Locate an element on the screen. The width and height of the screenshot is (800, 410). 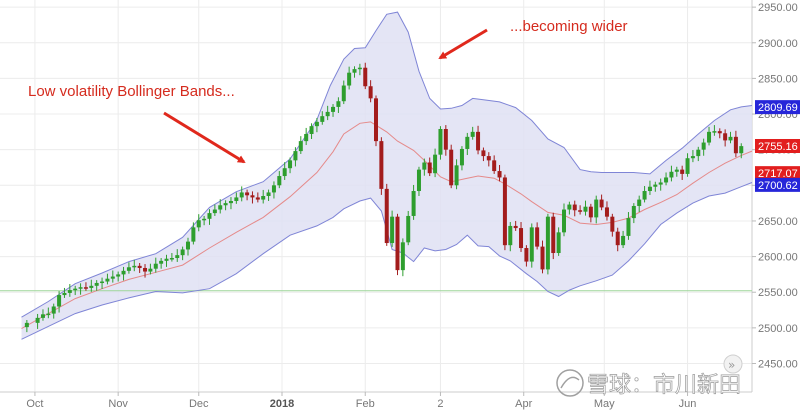
settings-gear-icon is located at coordinates (733, 364).